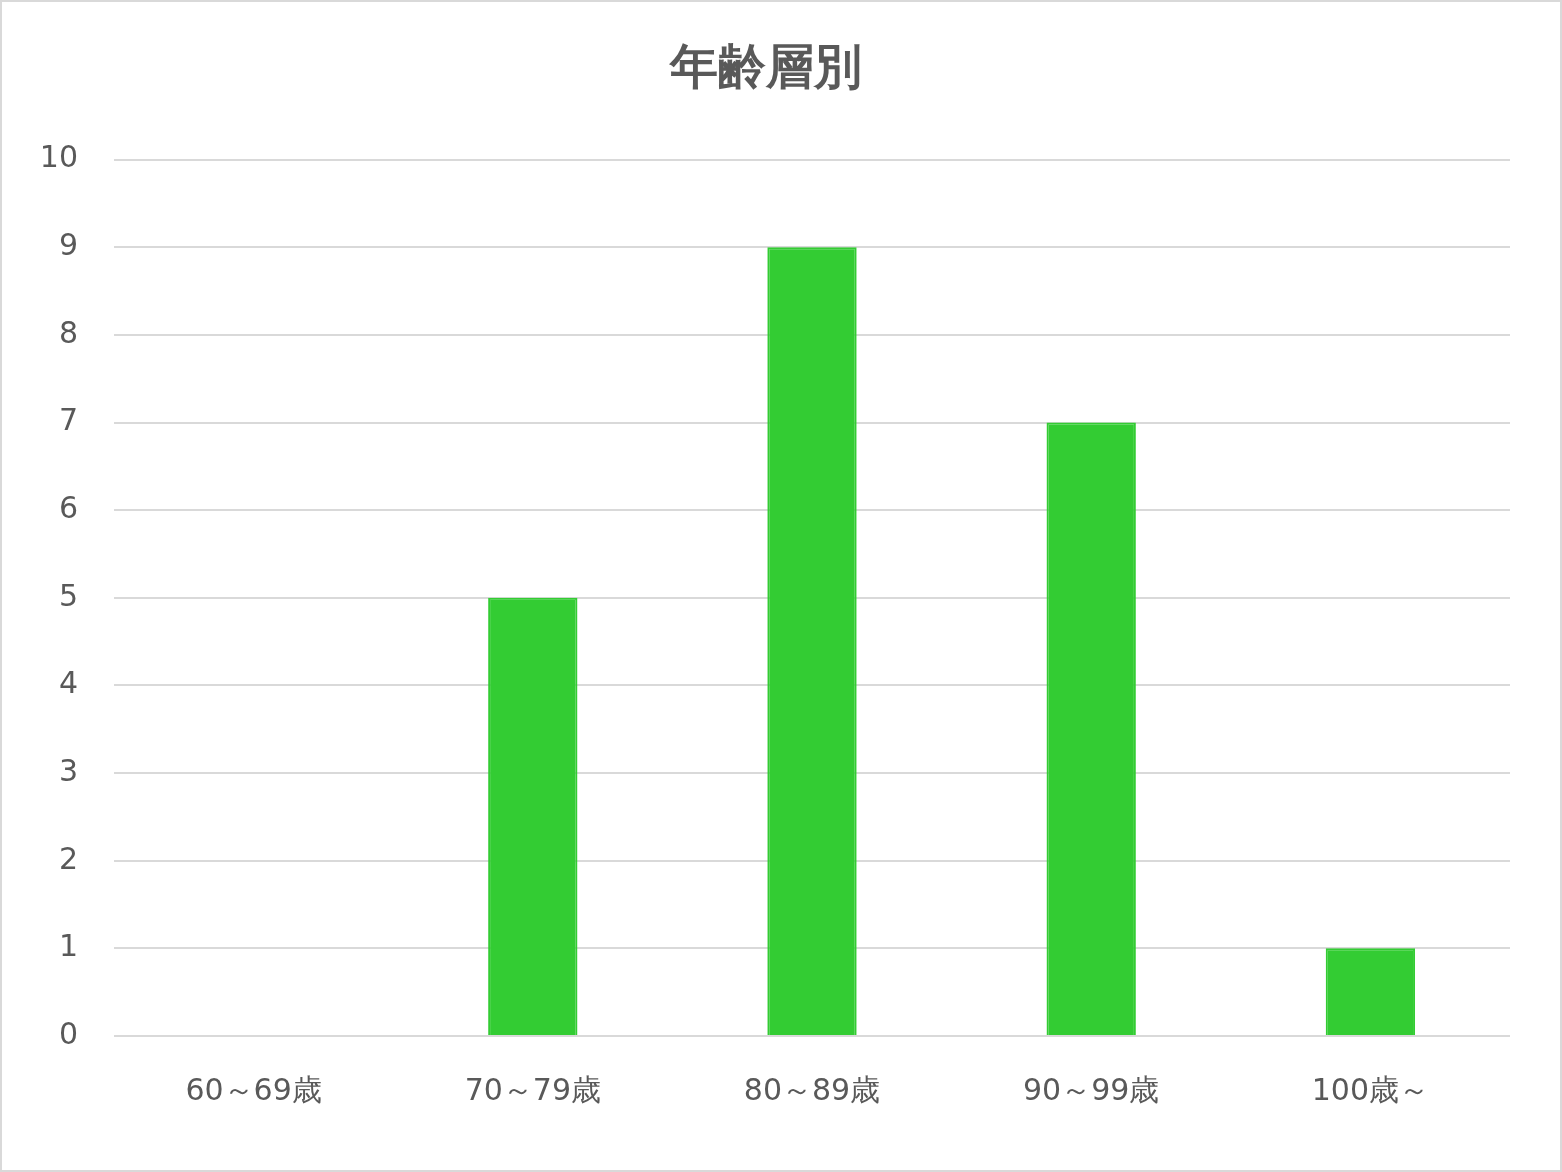 Image resolution: width=1562 pixels, height=1172 pixels. I want to click on chart-title: 年齢層別, so click(765, 66).